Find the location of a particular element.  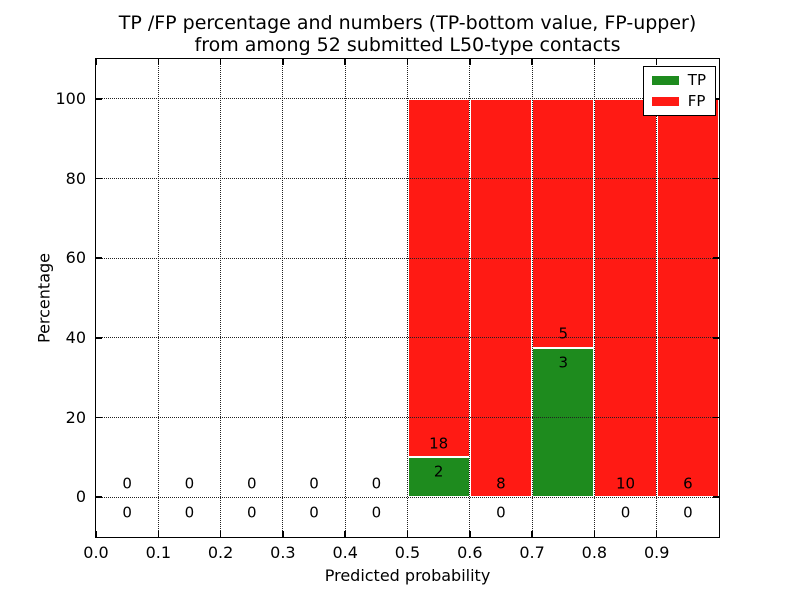

x-tick-label: 0.1 is located at coordinates (158, 552).